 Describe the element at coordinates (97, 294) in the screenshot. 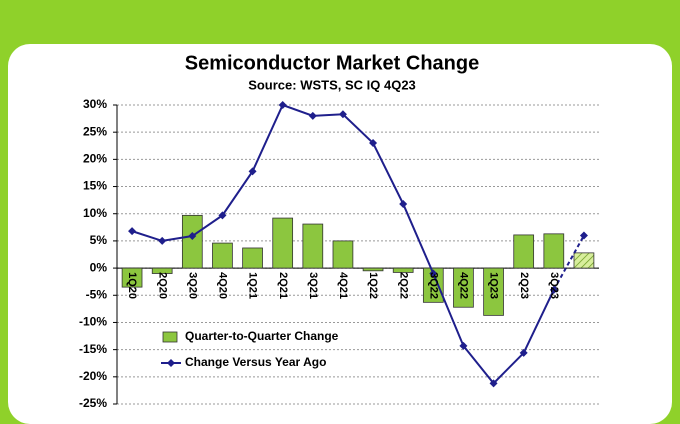

I see `y-tick-label: -5%` at that location.